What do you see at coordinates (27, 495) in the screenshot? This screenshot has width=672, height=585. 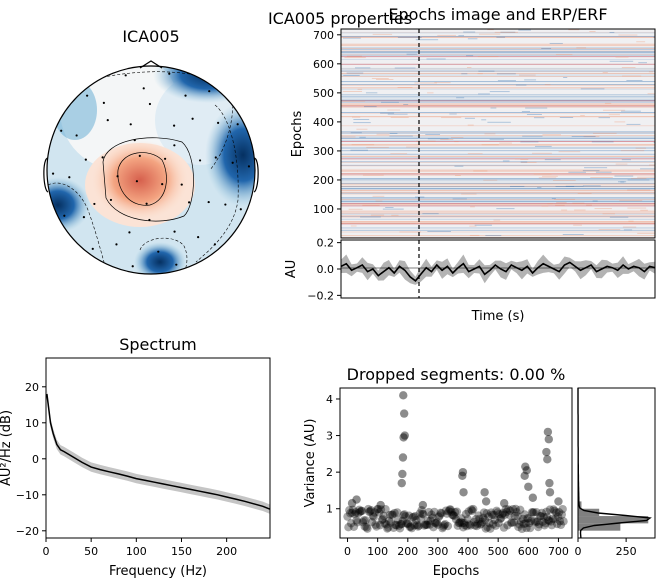 I see `y-tick-label: −10` at bounding box center [27, 495].